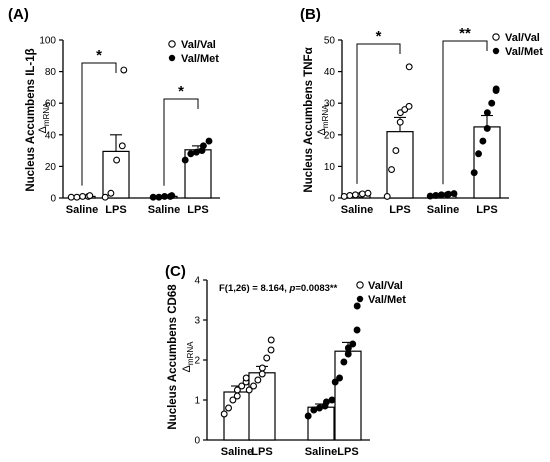 This screenshot has height=462, width=550. Describe the element at coordinates (347, 452) in the screenshot. I see `x-tick-label-c-3: LPS` at that location.